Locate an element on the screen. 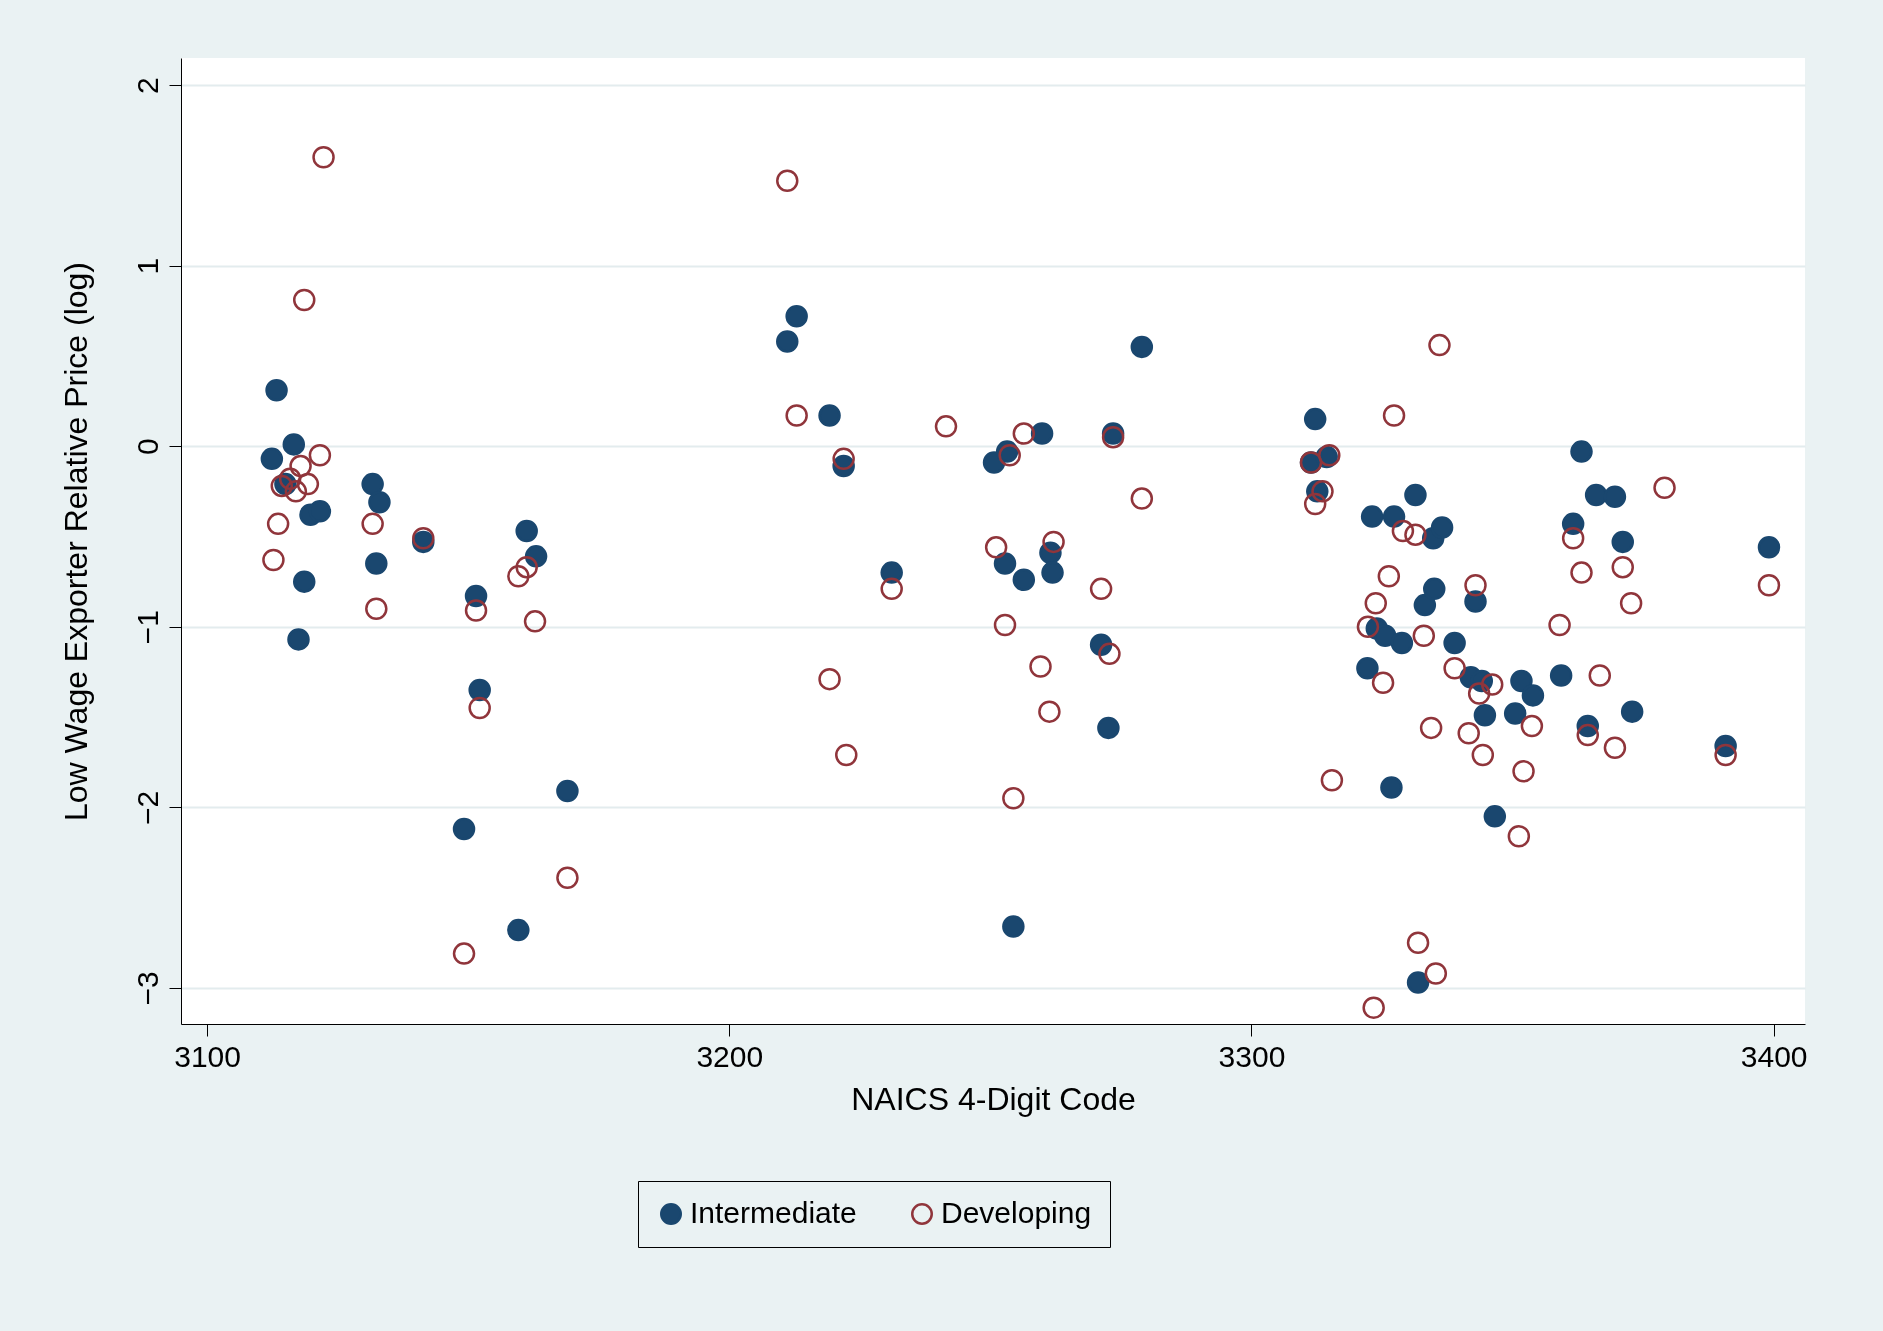  x-axis-title: NAICS 4-Digit Code is located at coordinates (993, 1098).